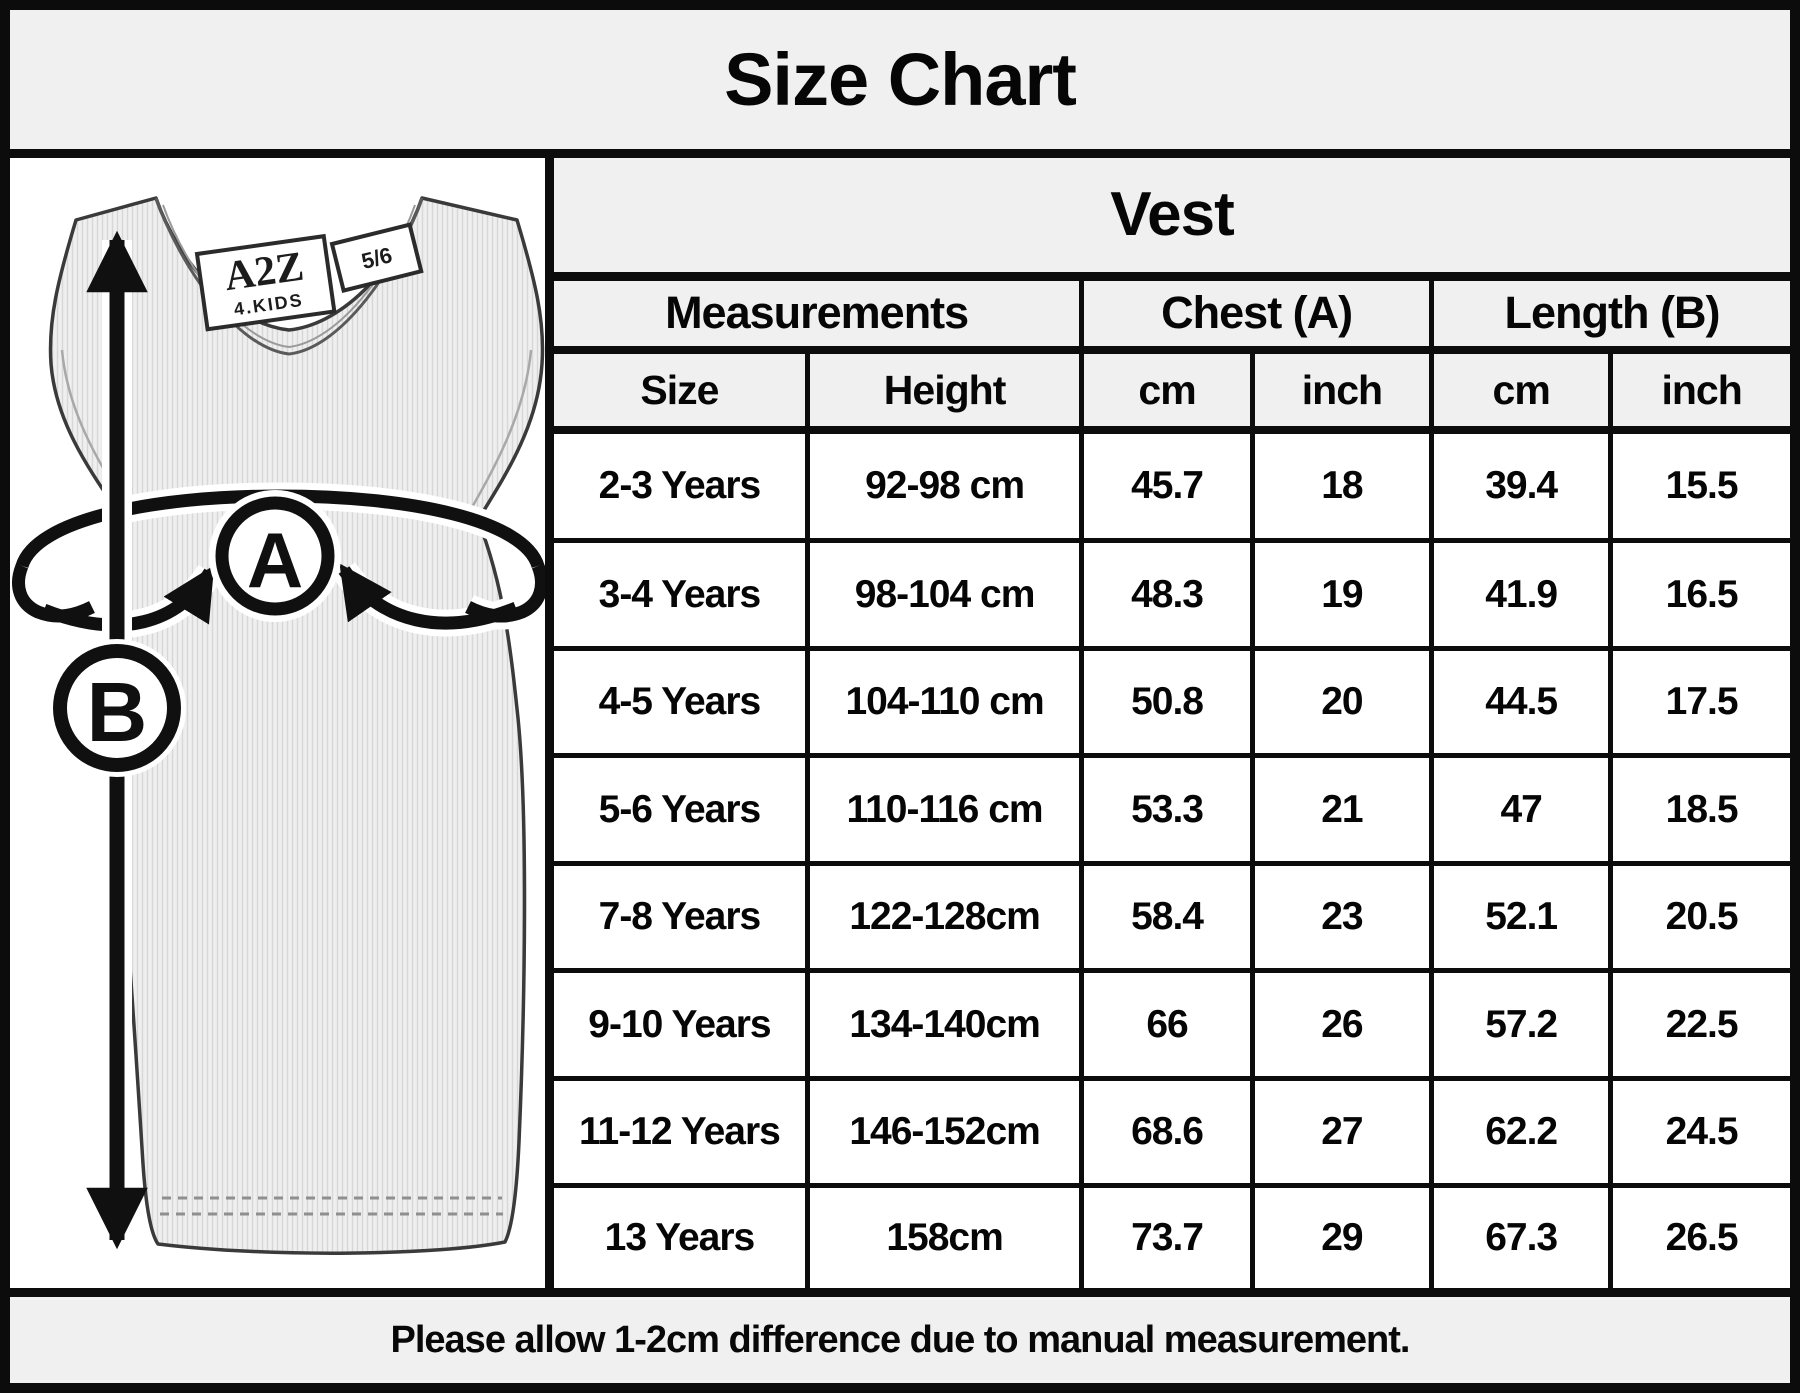  What do you see at coordinates (1521, 809) in the screenshot?
I see `length-cm-cell: 47` at bounding box center [1521, 809].